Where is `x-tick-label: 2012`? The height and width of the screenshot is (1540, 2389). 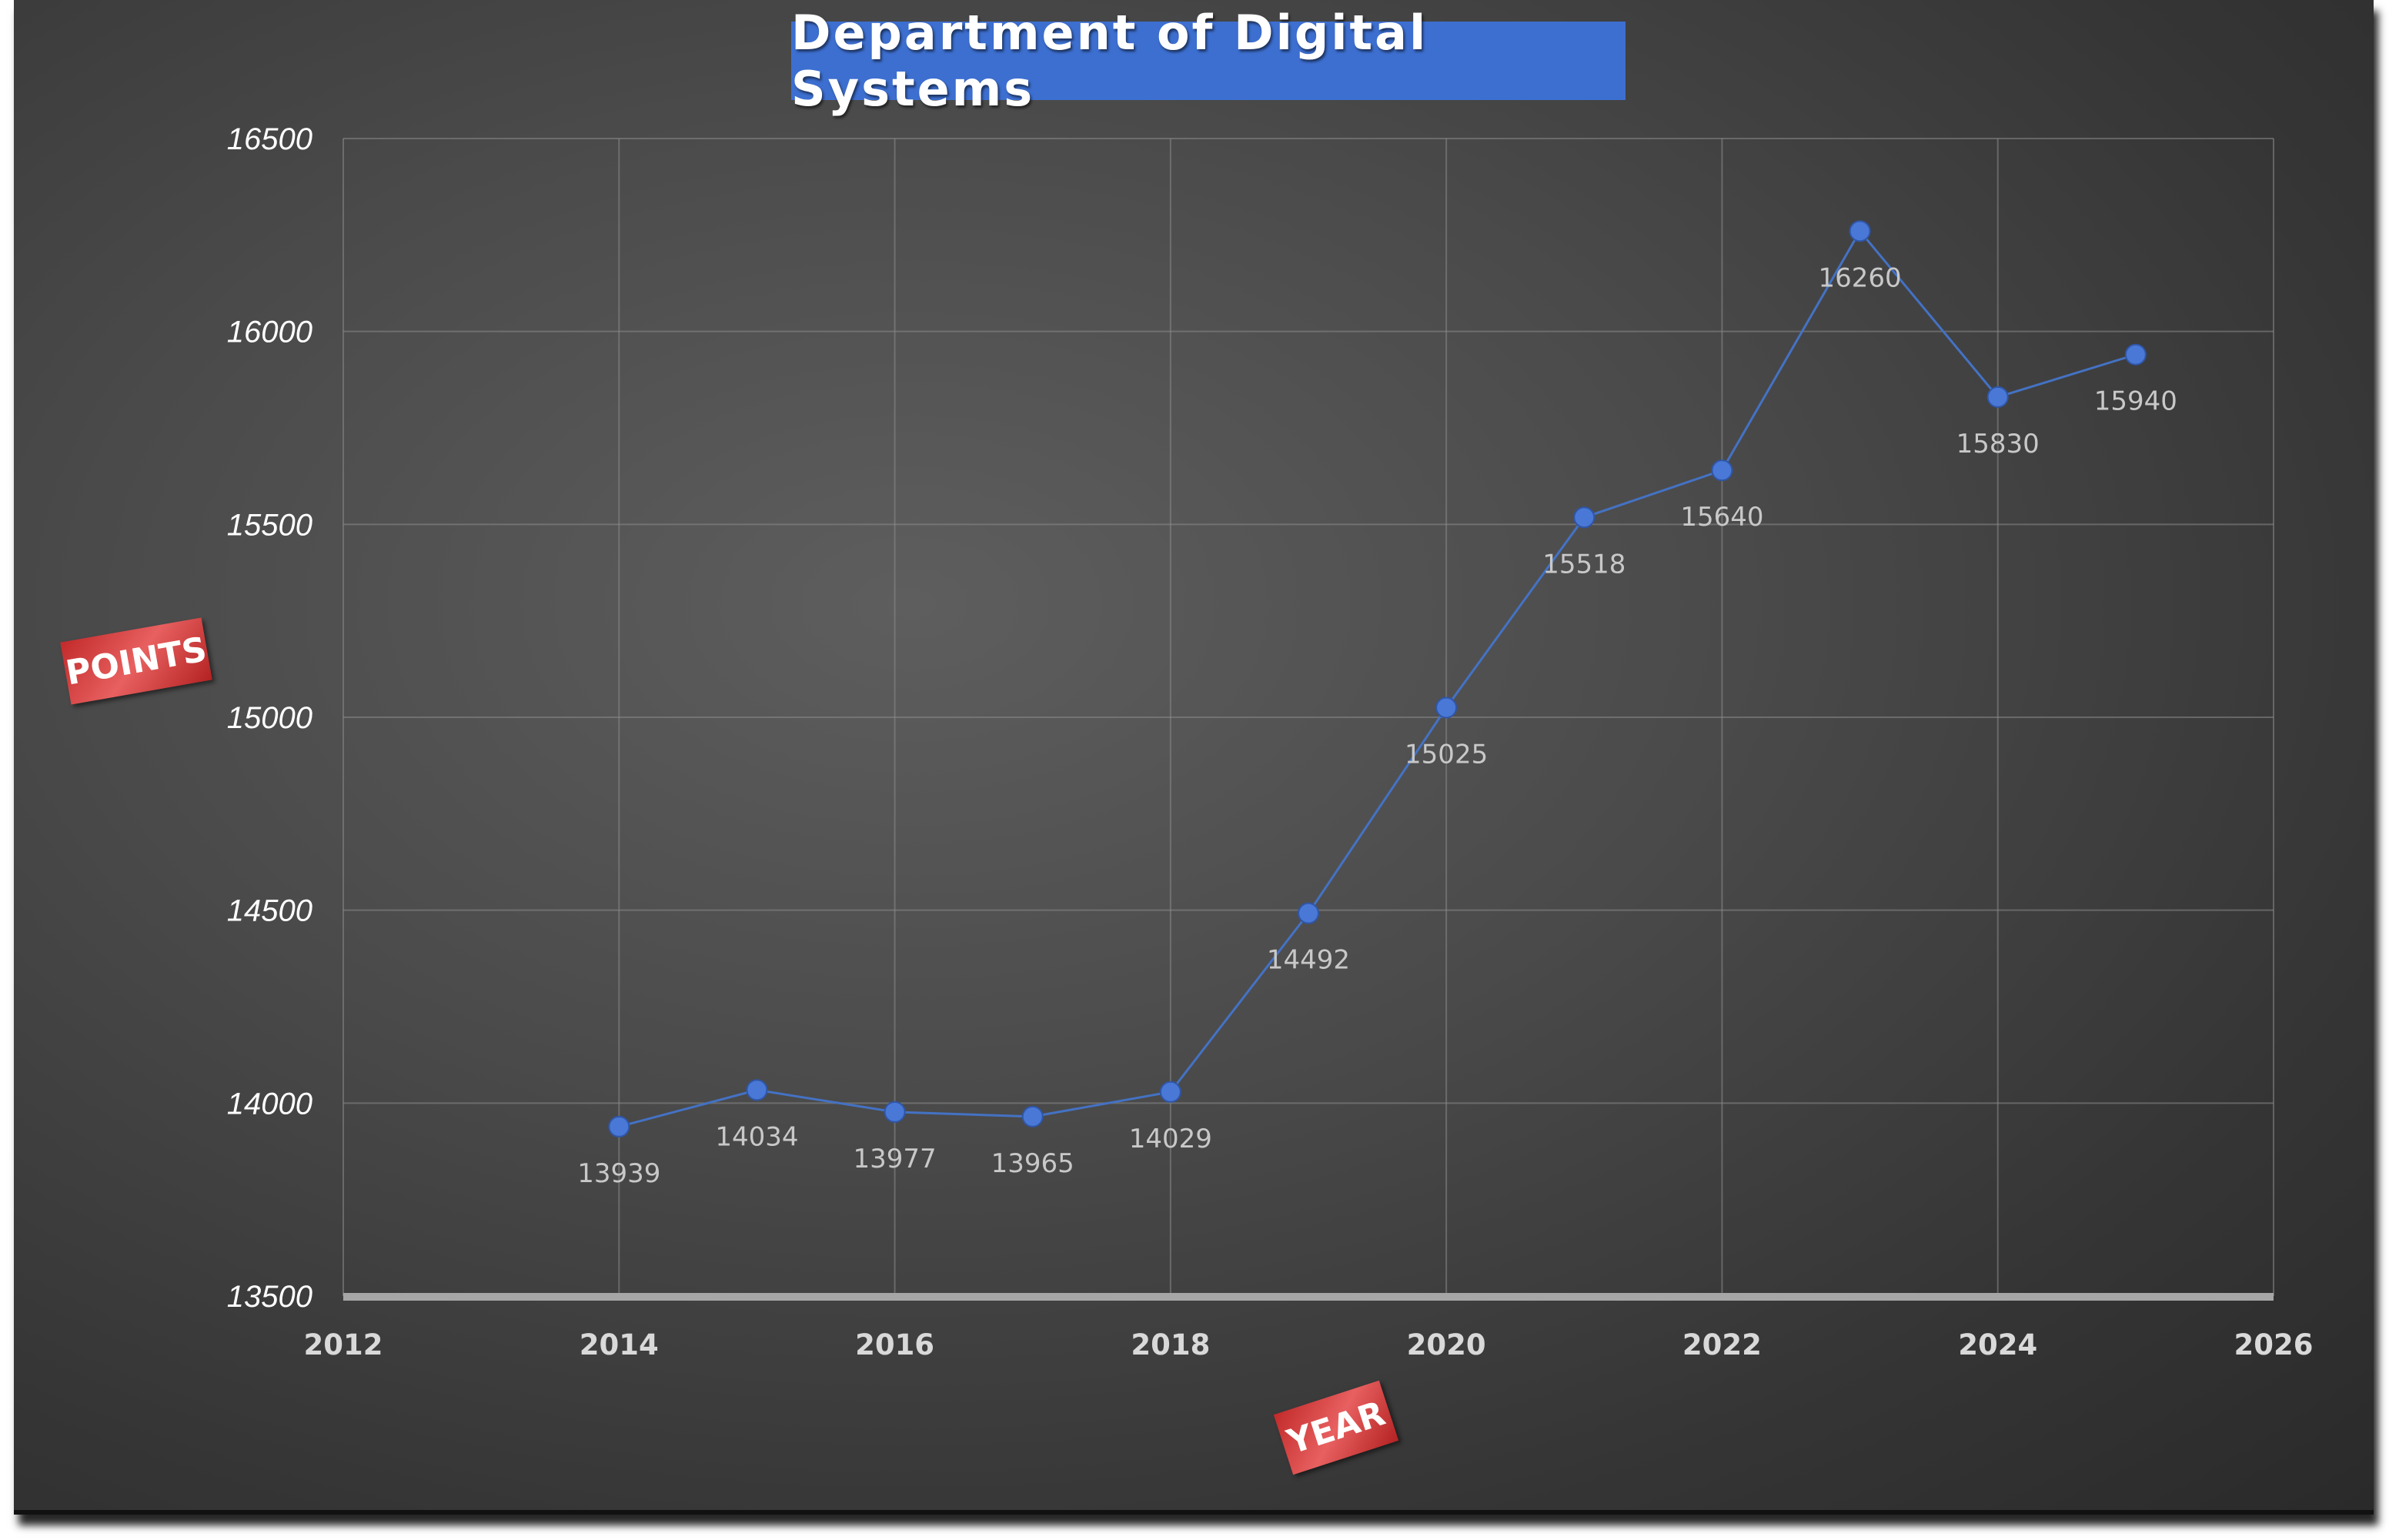 x-tick-label: 2012 is located at coordinates (343, 1344).